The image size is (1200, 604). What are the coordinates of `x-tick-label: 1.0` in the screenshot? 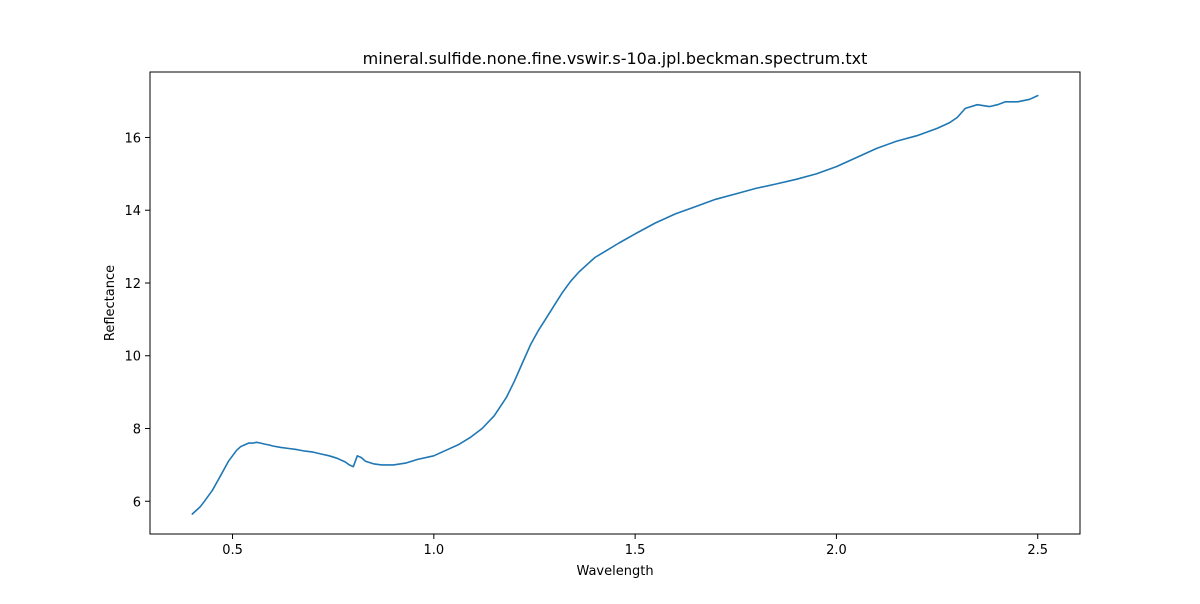 It's located at (433, 550).